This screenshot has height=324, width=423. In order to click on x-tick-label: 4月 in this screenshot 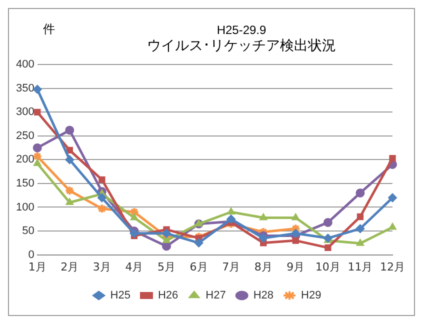, I will do `click(134, 267)`.